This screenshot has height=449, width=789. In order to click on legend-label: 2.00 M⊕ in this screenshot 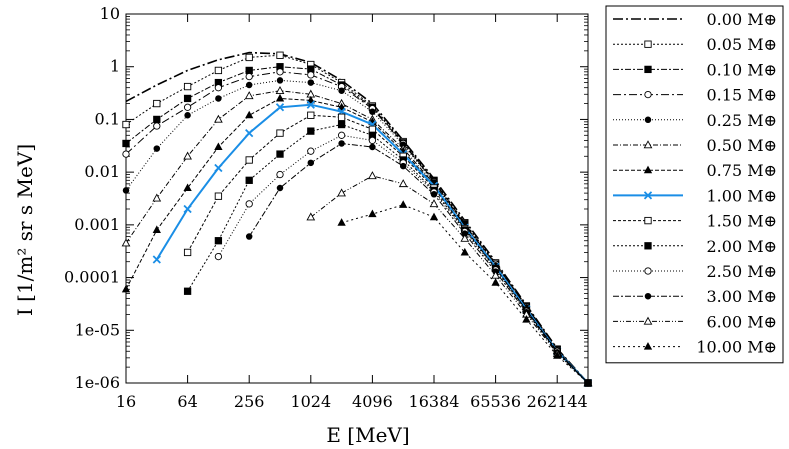, I will do `click(742, 246)`.